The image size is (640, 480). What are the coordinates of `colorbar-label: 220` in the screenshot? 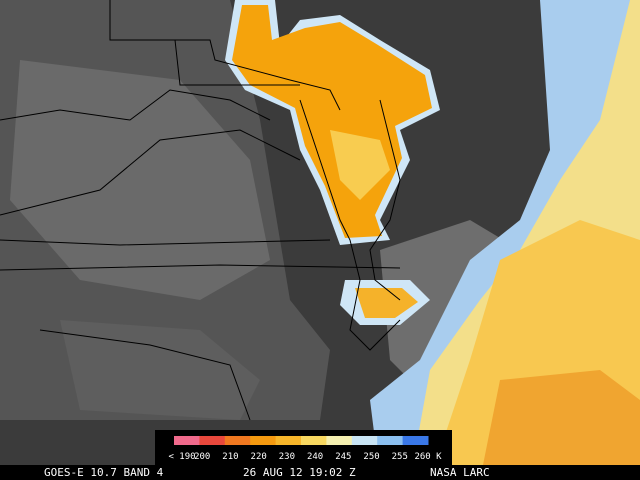 It's located at (259, 457).